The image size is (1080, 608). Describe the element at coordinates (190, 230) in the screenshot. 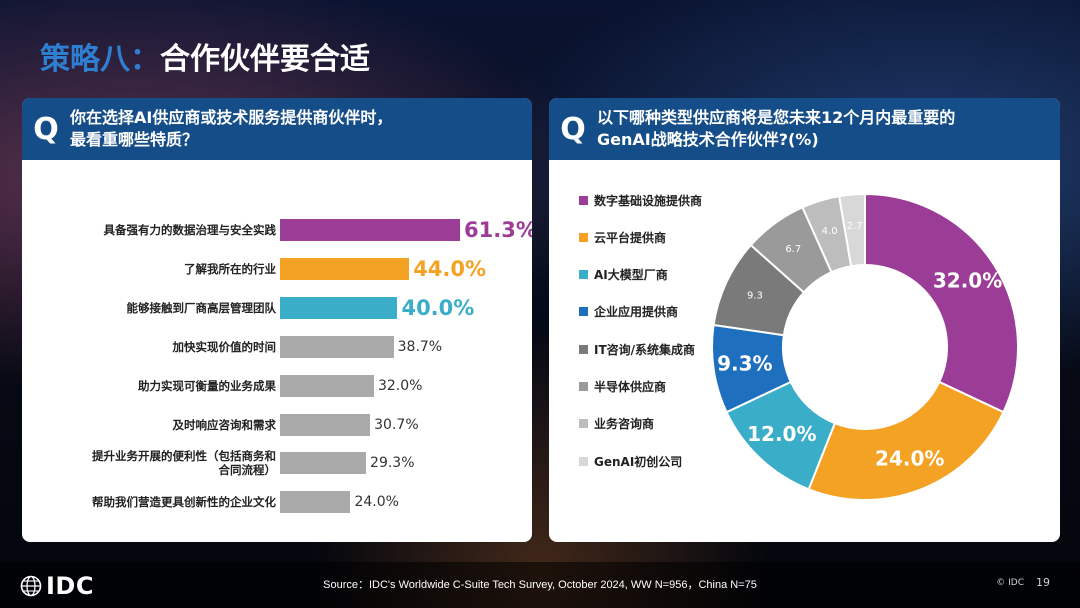

I see `bar-category-line: 具备强有力的数据治理与安全实践` at that location.